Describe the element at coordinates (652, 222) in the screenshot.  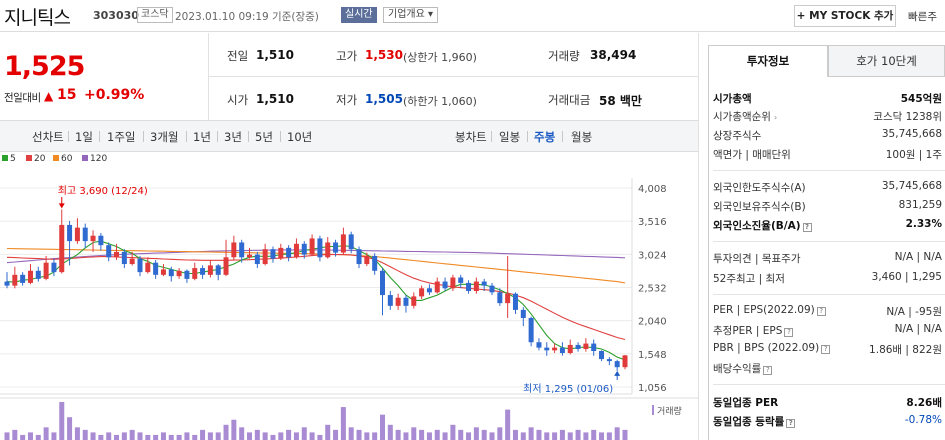
I see `y-tick-label: 3,516` at that location.